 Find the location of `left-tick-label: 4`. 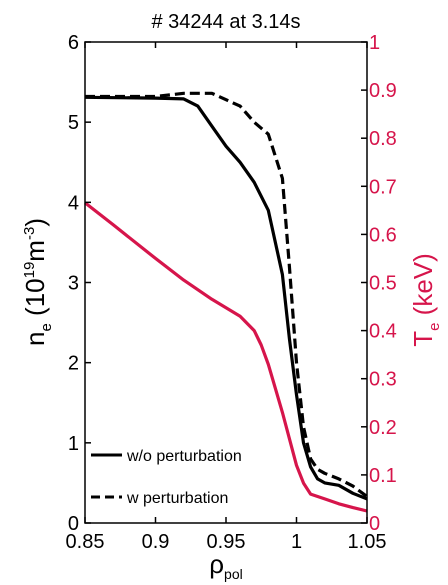

left-tick-label: 4 is located at coordinates (73, 203).